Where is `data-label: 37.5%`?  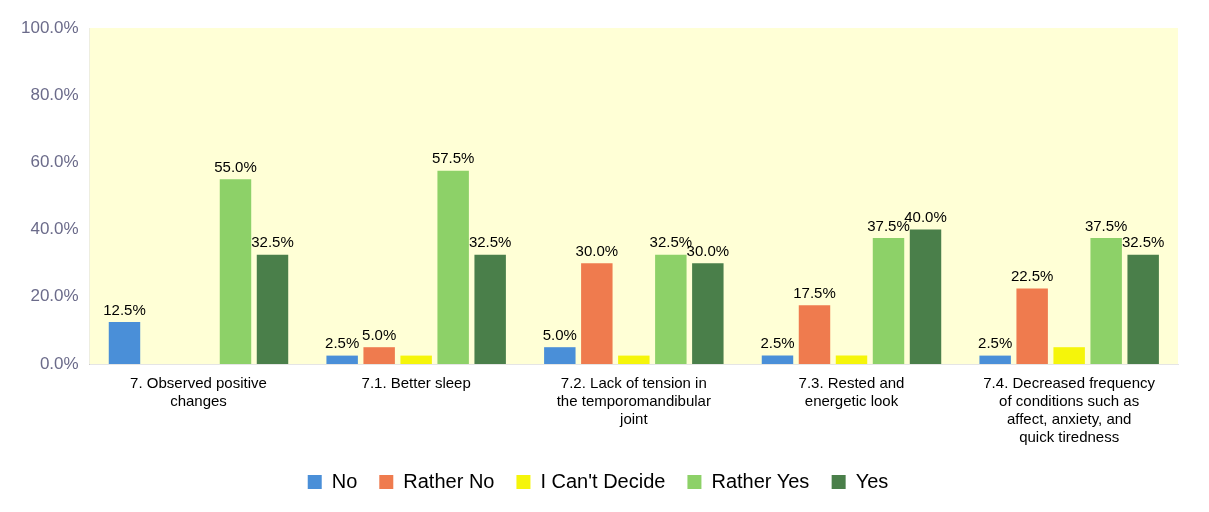
data-label: 37.5% is located at coordinates (1106, 225).